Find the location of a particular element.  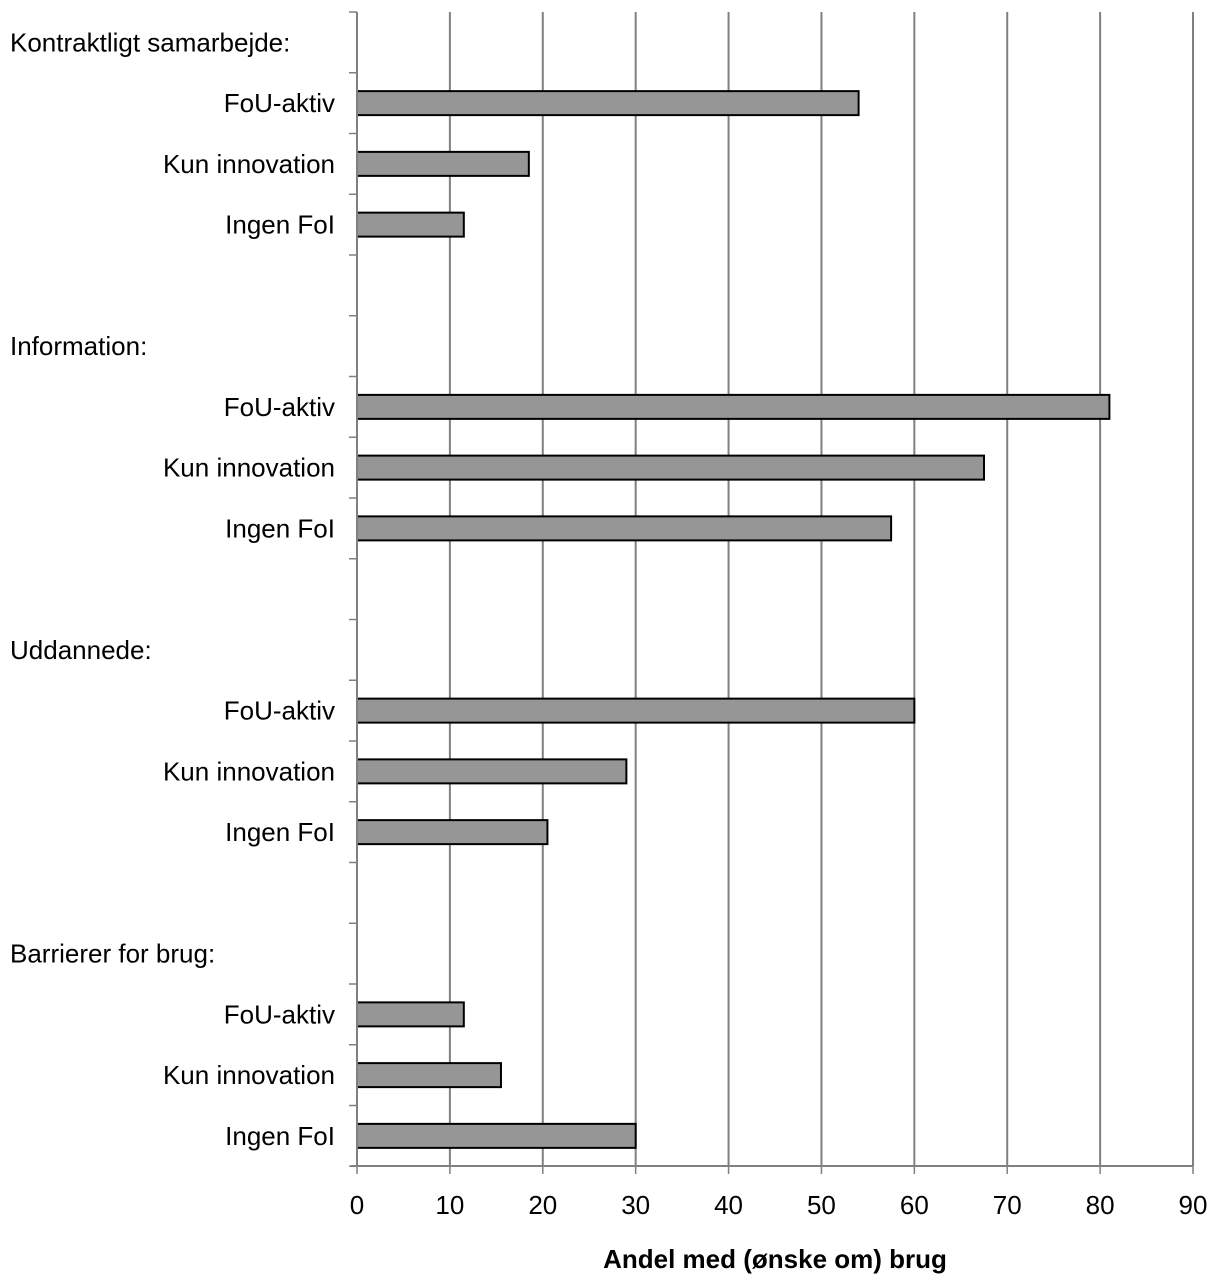

x-tick-label: 90 is located at coordinates (1193, 1205).